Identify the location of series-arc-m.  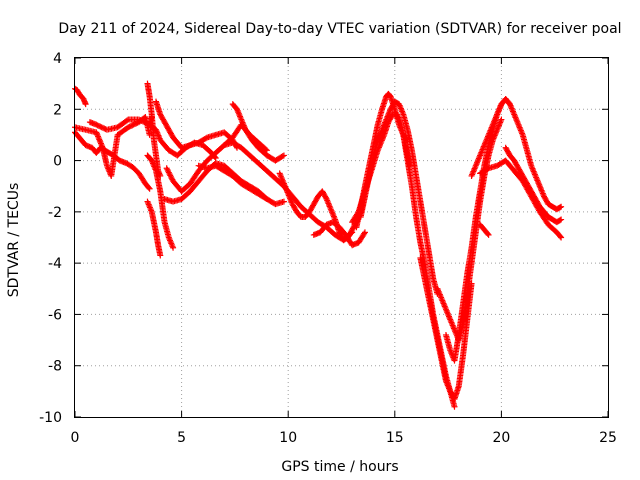
(258, 132).